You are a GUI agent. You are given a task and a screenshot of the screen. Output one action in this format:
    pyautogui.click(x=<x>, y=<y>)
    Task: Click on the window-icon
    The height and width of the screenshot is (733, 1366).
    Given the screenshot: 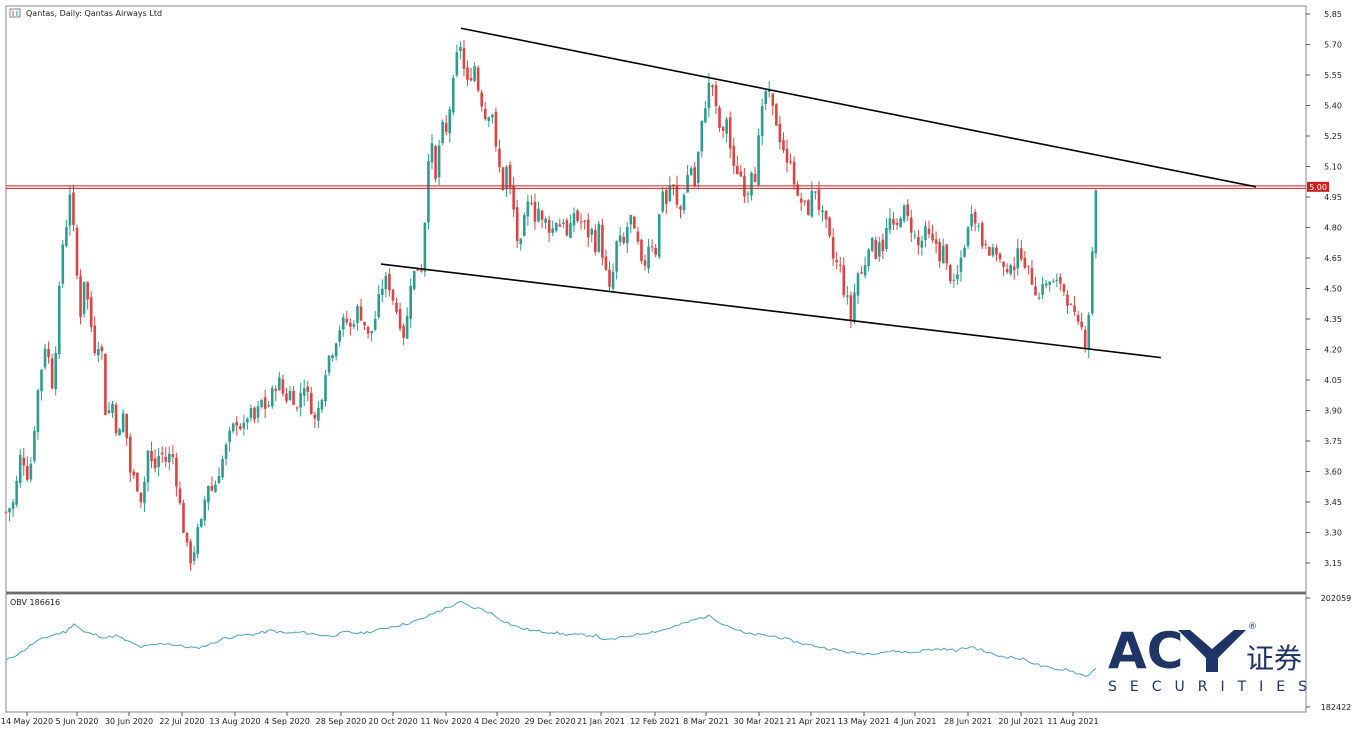 What is the action you would take?
    pyautogui.click(x=15, y=13)
    